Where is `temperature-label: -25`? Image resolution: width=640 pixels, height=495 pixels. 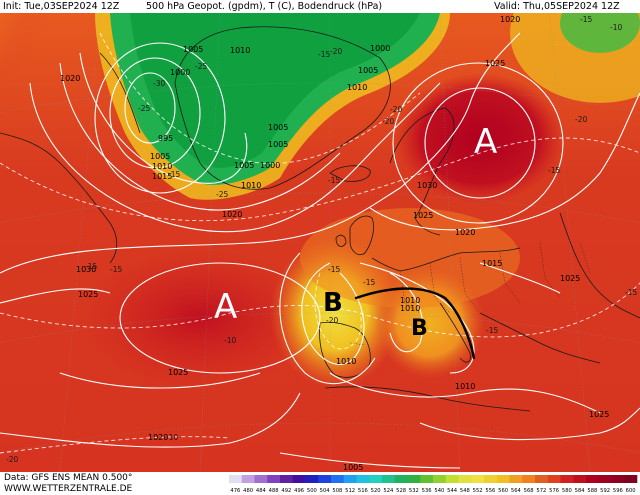
temperature-label: -25 is located at coordinates (222, 194).